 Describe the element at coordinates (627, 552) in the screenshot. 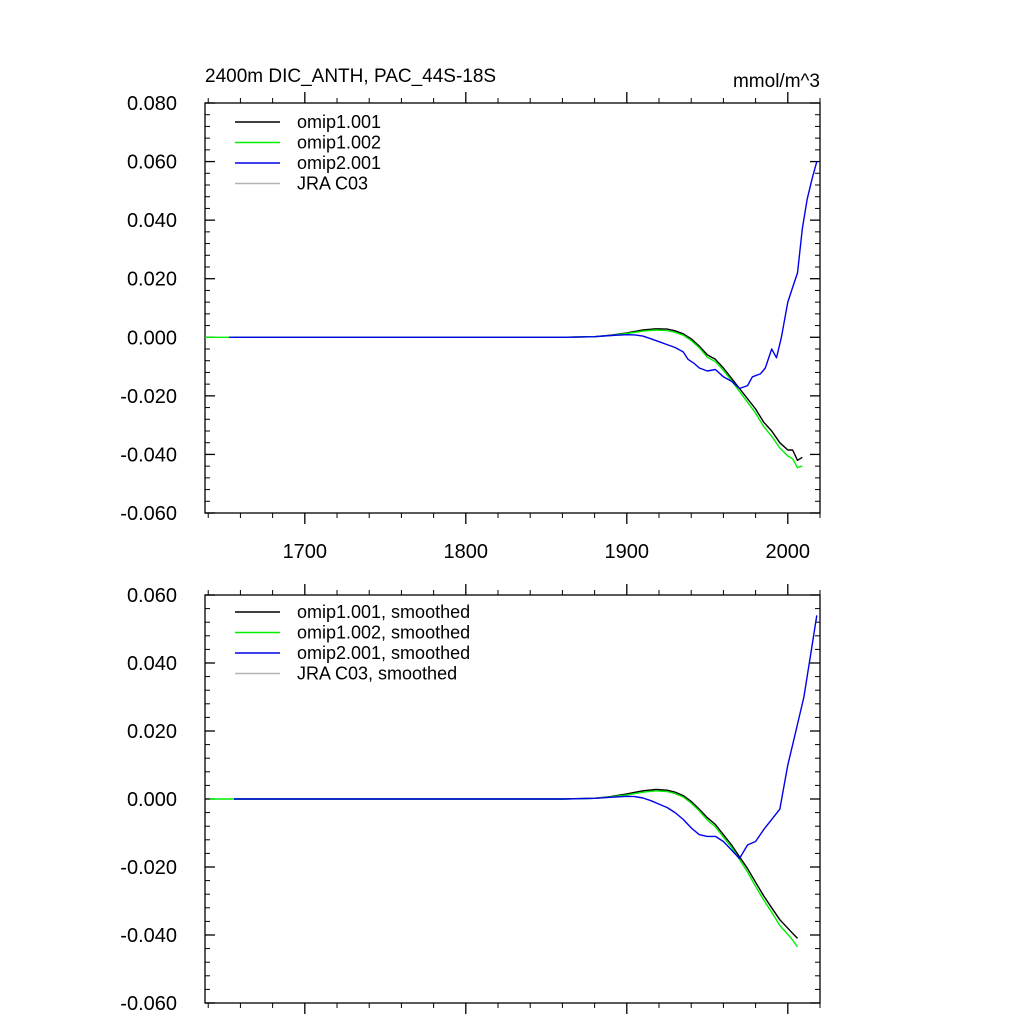

I see `x-tick-label: 1900` at that location.